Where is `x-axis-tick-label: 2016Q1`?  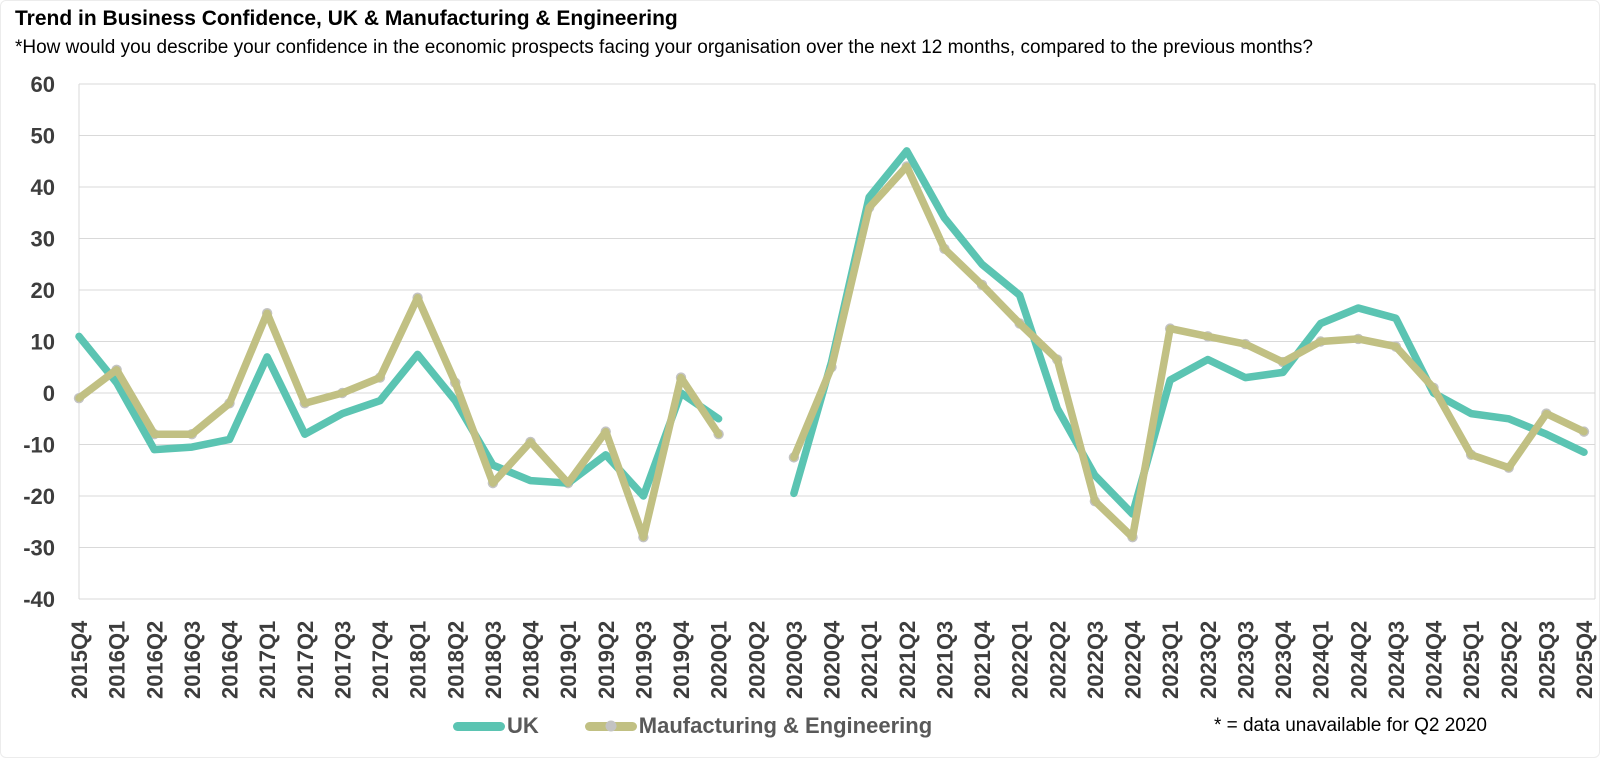
x-axis-tick-label: 2016Q1 is located at coordinates (117, 660).